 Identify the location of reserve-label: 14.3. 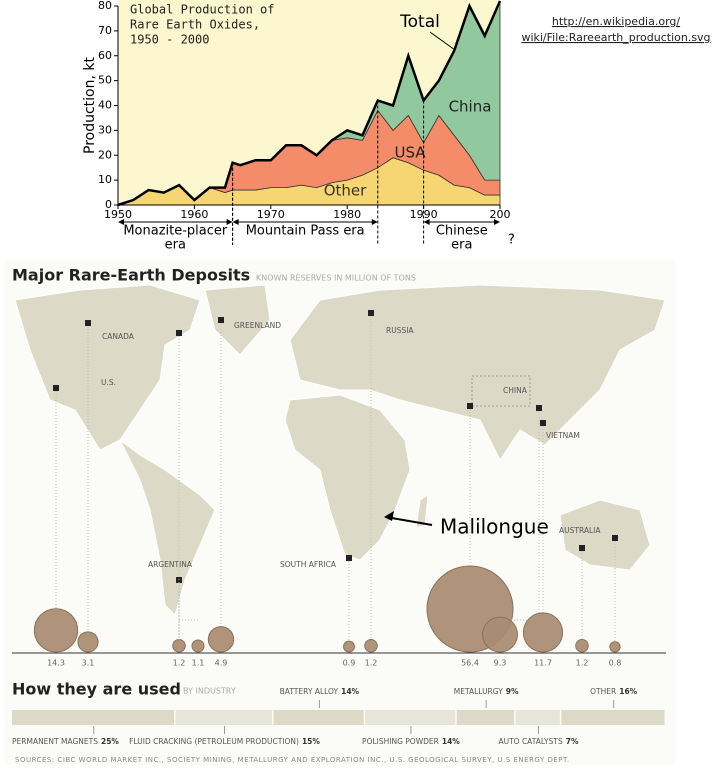
(56, 663).